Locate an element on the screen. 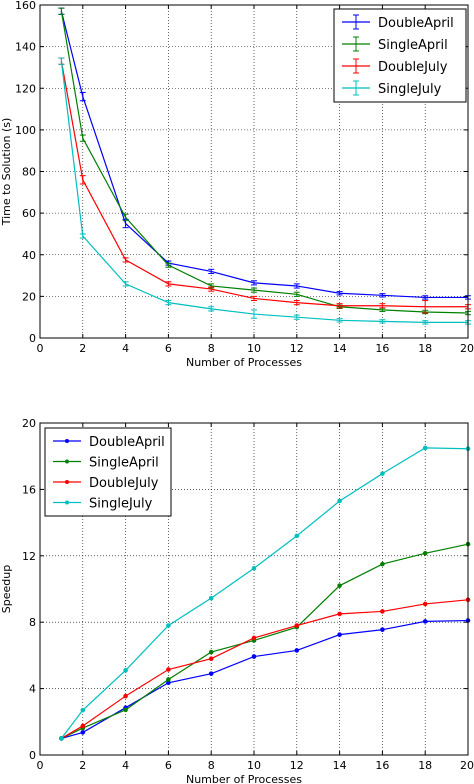  y-tick-label: 160 is located at coordinates (25, 6).